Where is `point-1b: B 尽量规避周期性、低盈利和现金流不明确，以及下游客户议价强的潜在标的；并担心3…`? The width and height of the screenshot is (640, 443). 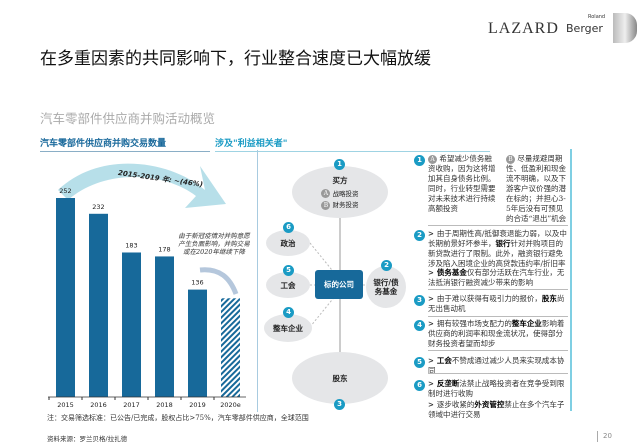 point-1b: B 尽量规避周期性、低盈利和现金流不明确，以及下游客户议价强的潜在标的；并担心3… is located at coordinates (537, 189).